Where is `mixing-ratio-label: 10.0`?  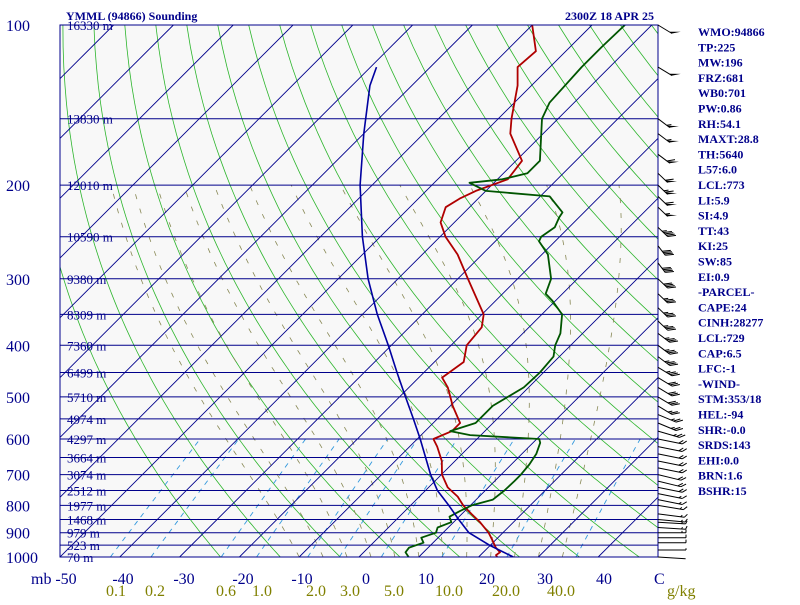 mixing-ratio-label: 10.0 is located at coordinates (449, 591).